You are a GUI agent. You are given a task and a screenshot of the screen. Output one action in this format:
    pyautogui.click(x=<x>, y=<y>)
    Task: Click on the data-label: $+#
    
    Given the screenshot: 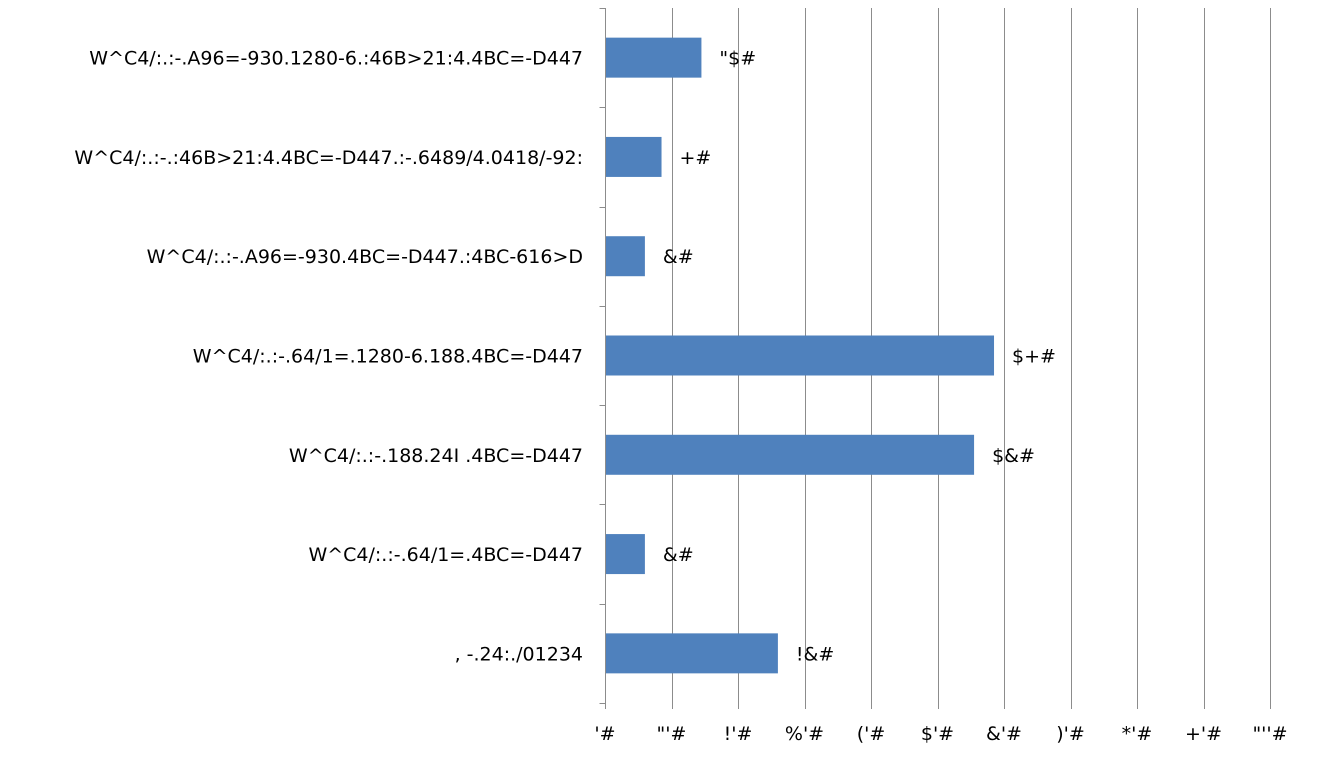 What is the action you would take?
    pyautogui.click(x=1034, y=357)
    